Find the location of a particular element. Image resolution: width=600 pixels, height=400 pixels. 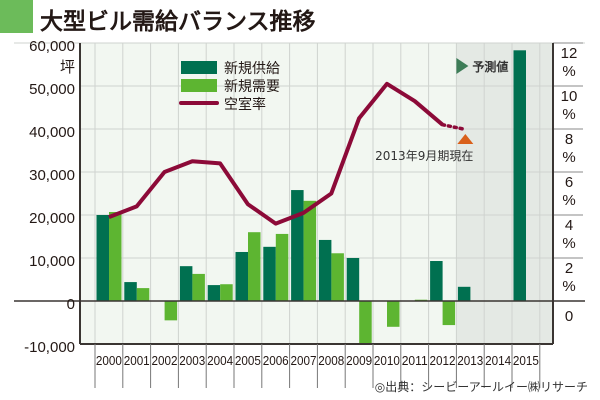

right-axis-tick-label: 0 is located at coordinates (569, 316).